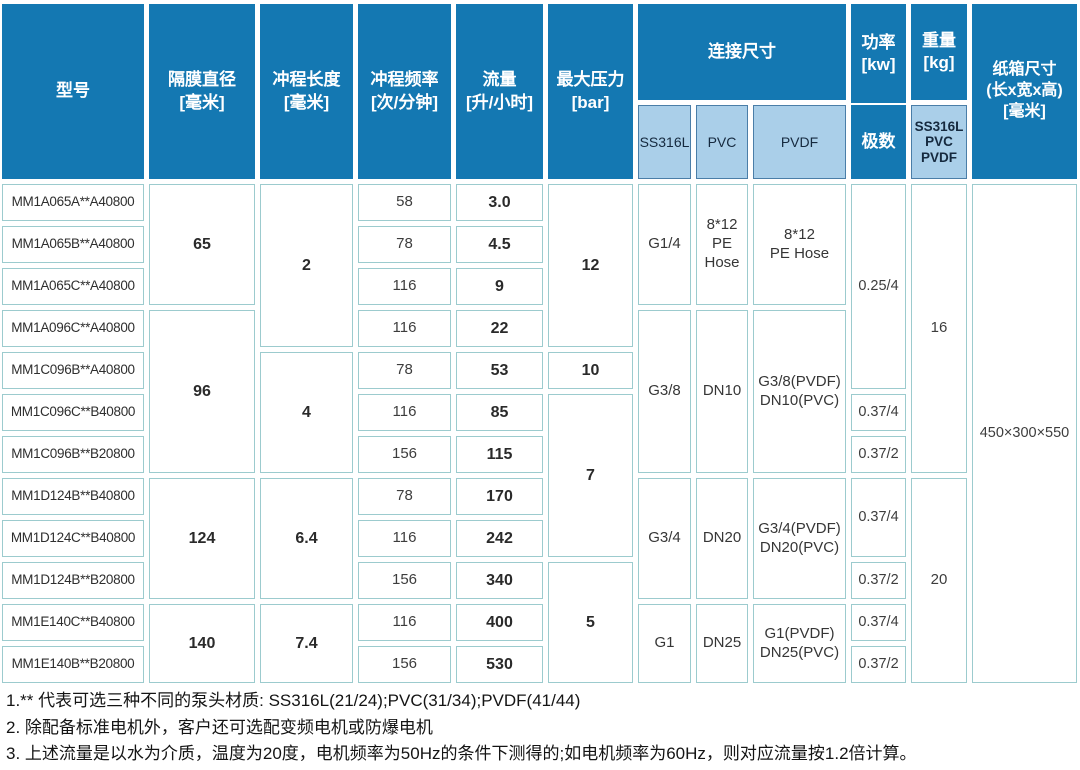 This screenshot has width=1080, height=770. What do you see at coordinates (499, 622) in the screenshot?
I see `table-cell-flow: 400` at bounding box center [499, 622].